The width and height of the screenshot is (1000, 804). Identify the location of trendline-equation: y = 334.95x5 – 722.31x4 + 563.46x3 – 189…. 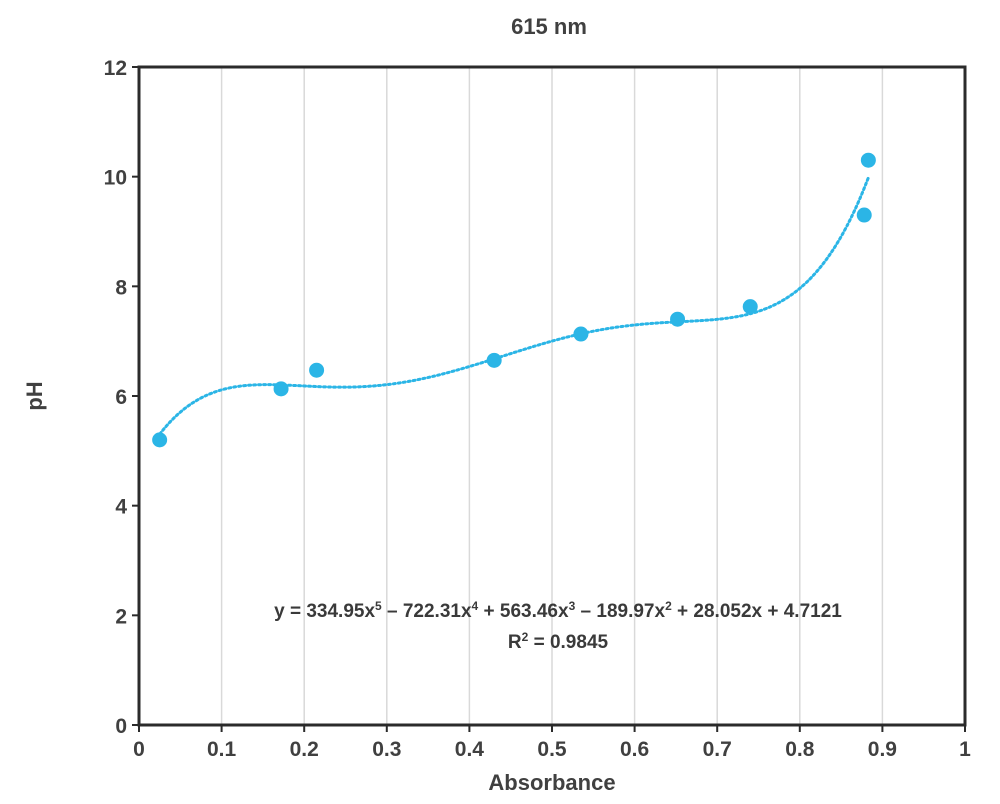
(558, 610).